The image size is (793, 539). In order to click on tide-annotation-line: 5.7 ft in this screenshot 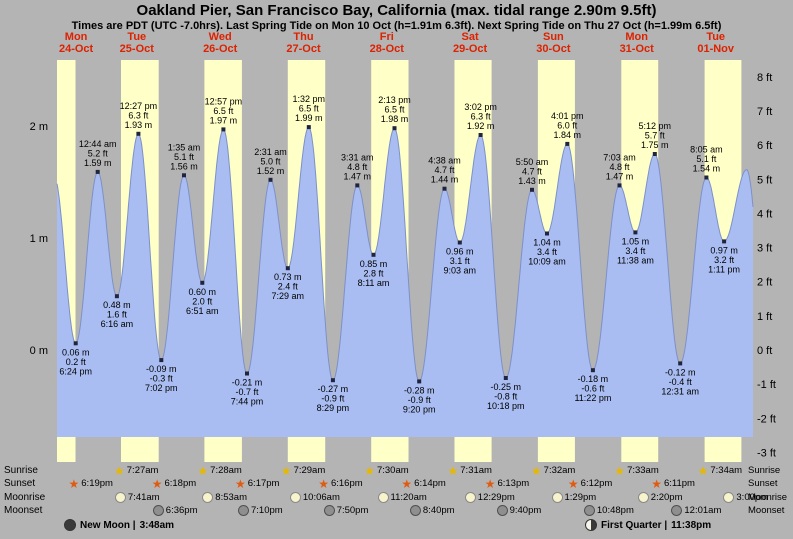, I will do `click(655, 136)`.